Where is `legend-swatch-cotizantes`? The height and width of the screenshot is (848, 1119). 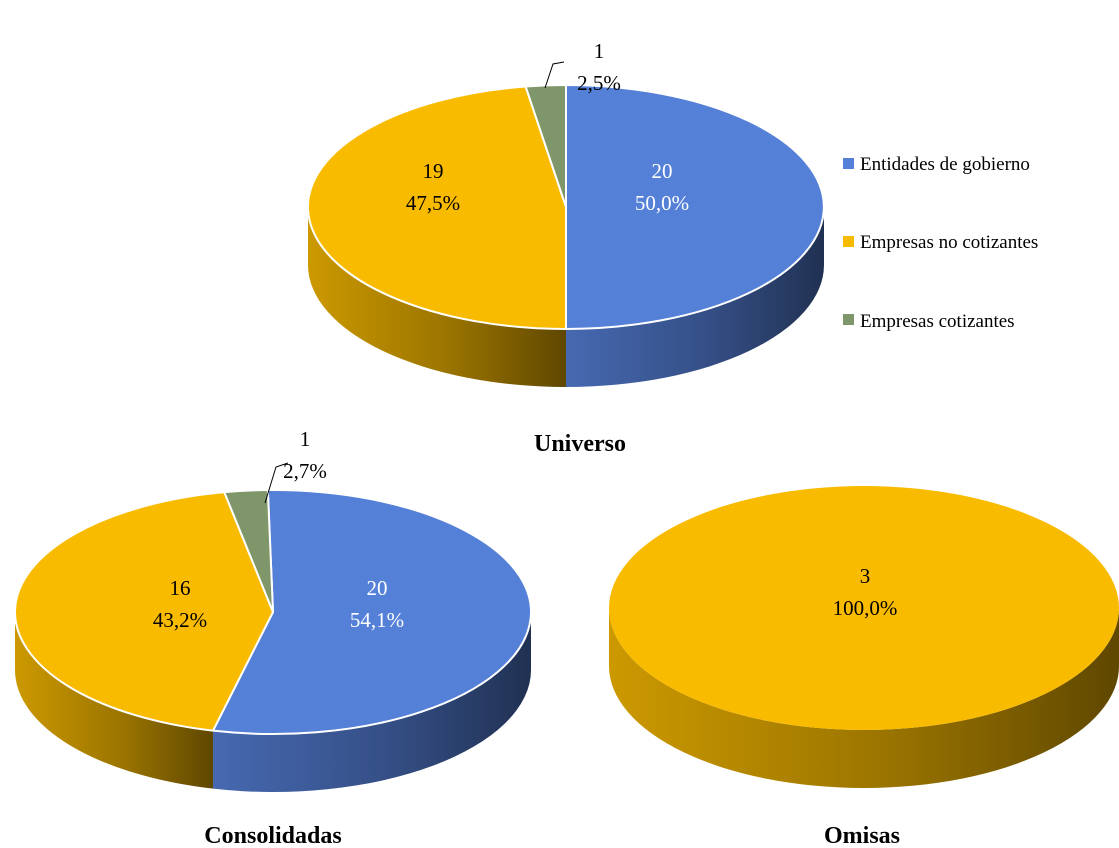
legend-swatch-cotizantes is located at coordinates (848, 319).